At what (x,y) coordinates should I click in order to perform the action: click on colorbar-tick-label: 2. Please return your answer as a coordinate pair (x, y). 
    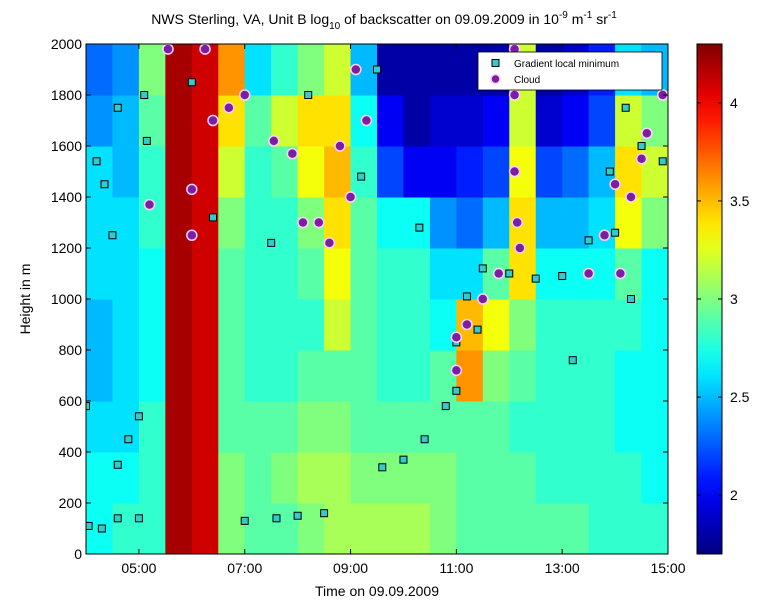
    Looking at the image, I should click on (734, 495).